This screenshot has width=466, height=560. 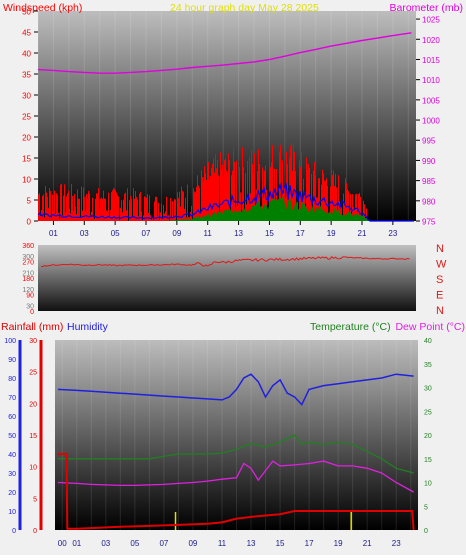 I want to click on barometer-tick-label: 1025, so click(x=431, y=20).